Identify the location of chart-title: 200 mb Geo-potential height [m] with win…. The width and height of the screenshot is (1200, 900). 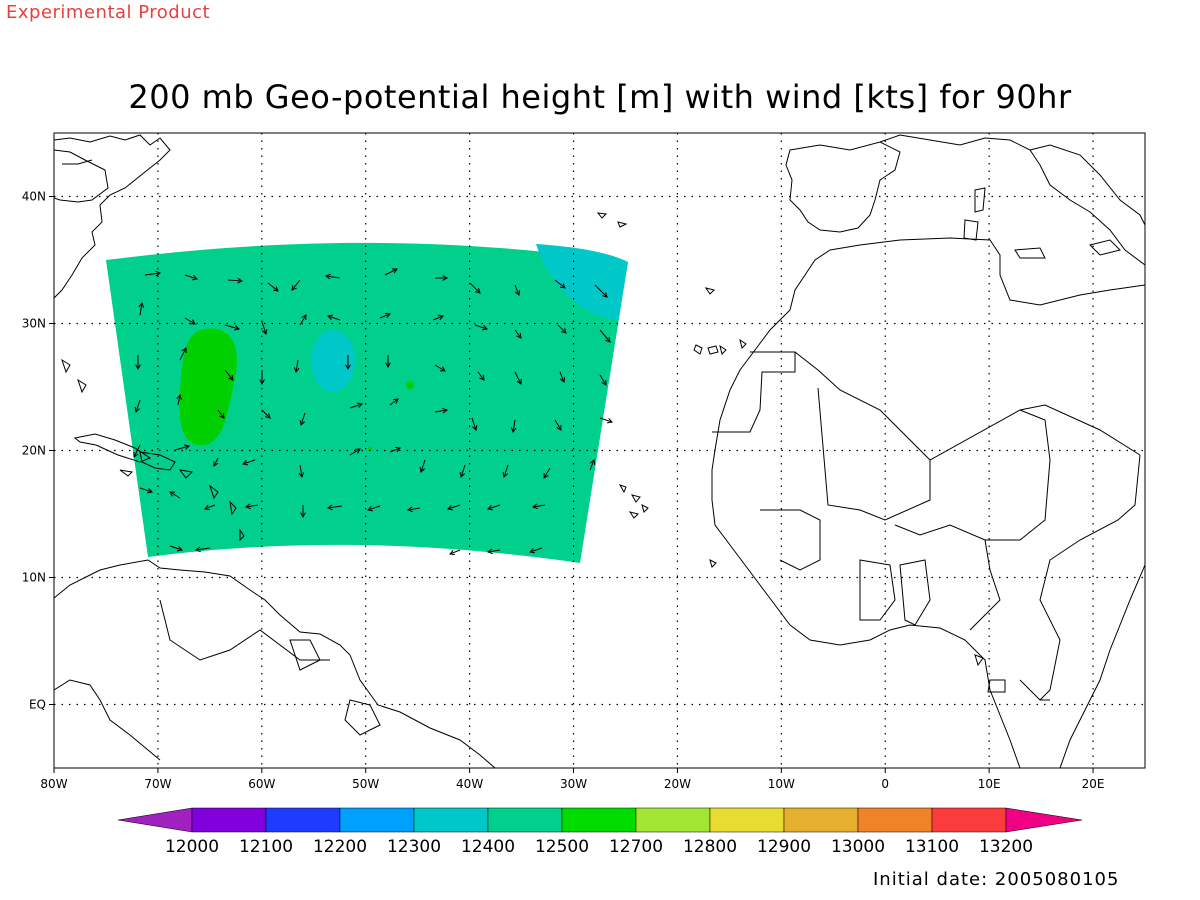
(600, 97).